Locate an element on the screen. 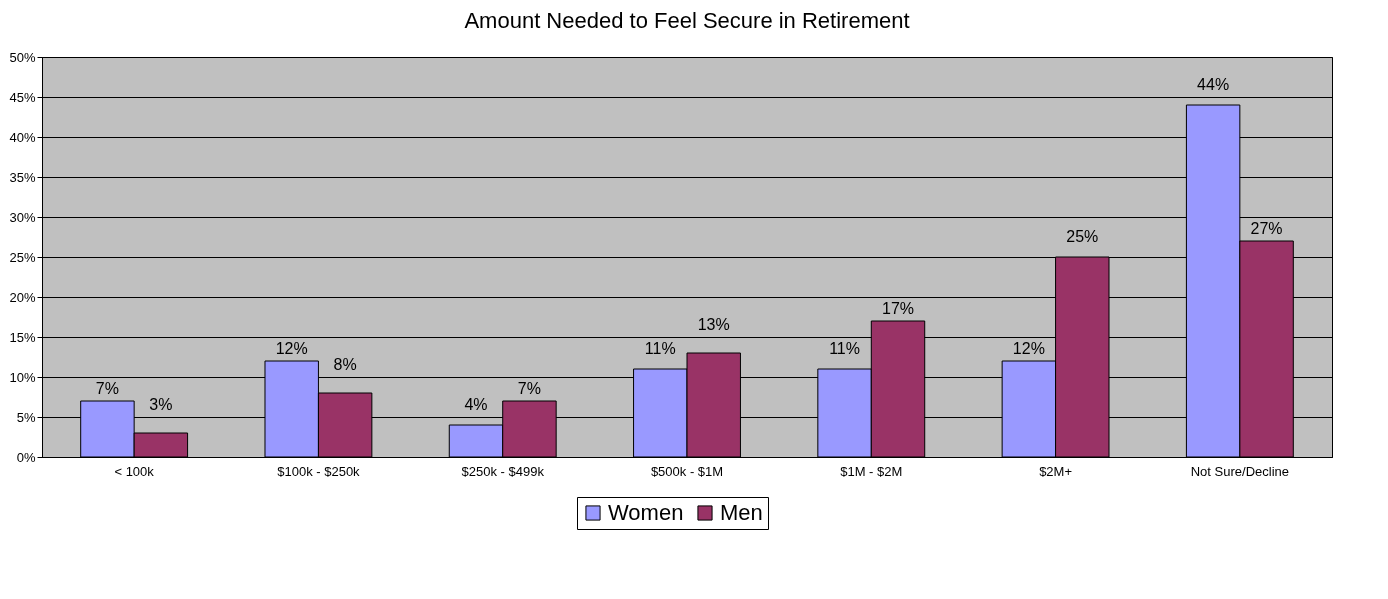  y-tick-label: 50% is located at coordinates (22, 57).